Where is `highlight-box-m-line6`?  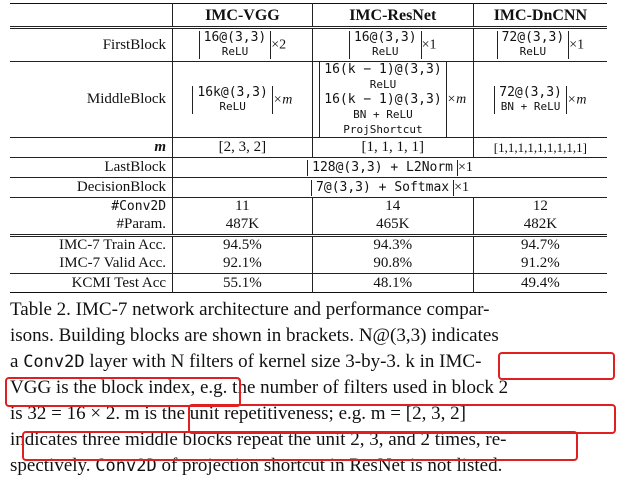
highlight-box-m-line6 is located at coordinates (300, 446).